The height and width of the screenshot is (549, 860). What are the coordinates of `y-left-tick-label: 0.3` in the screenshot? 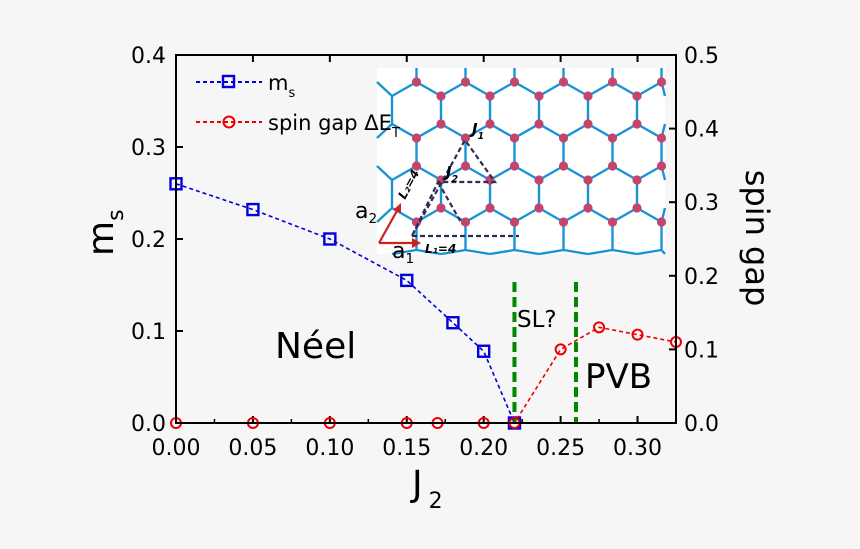 It's located at (148, 148).